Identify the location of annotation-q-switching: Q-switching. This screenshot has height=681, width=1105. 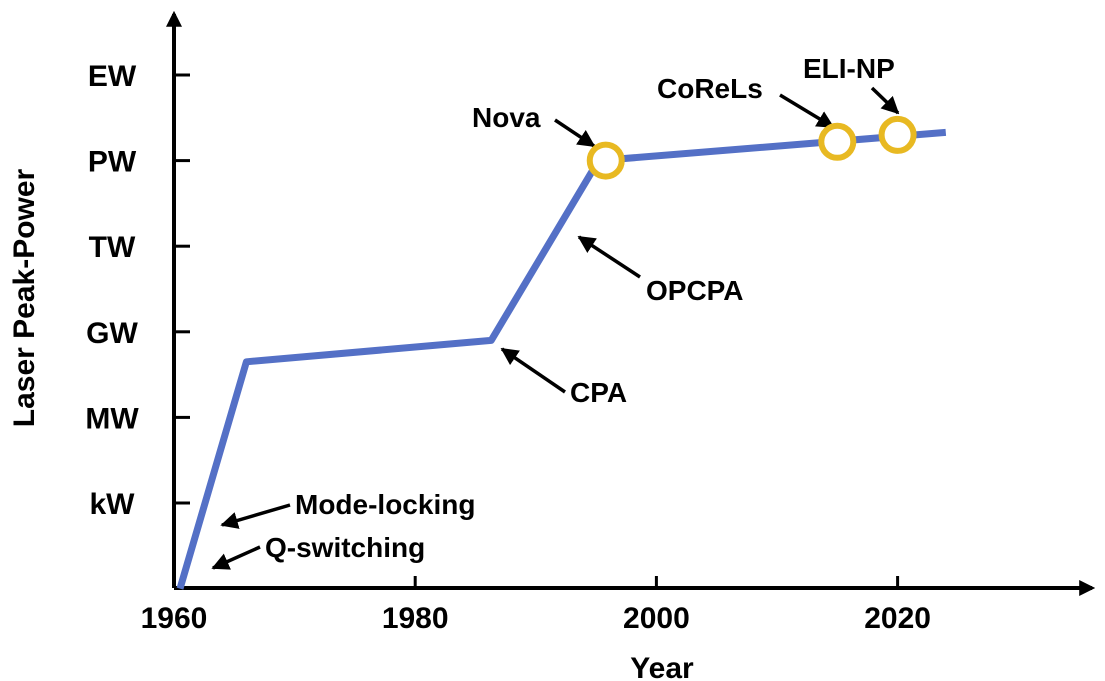
(345, 547).